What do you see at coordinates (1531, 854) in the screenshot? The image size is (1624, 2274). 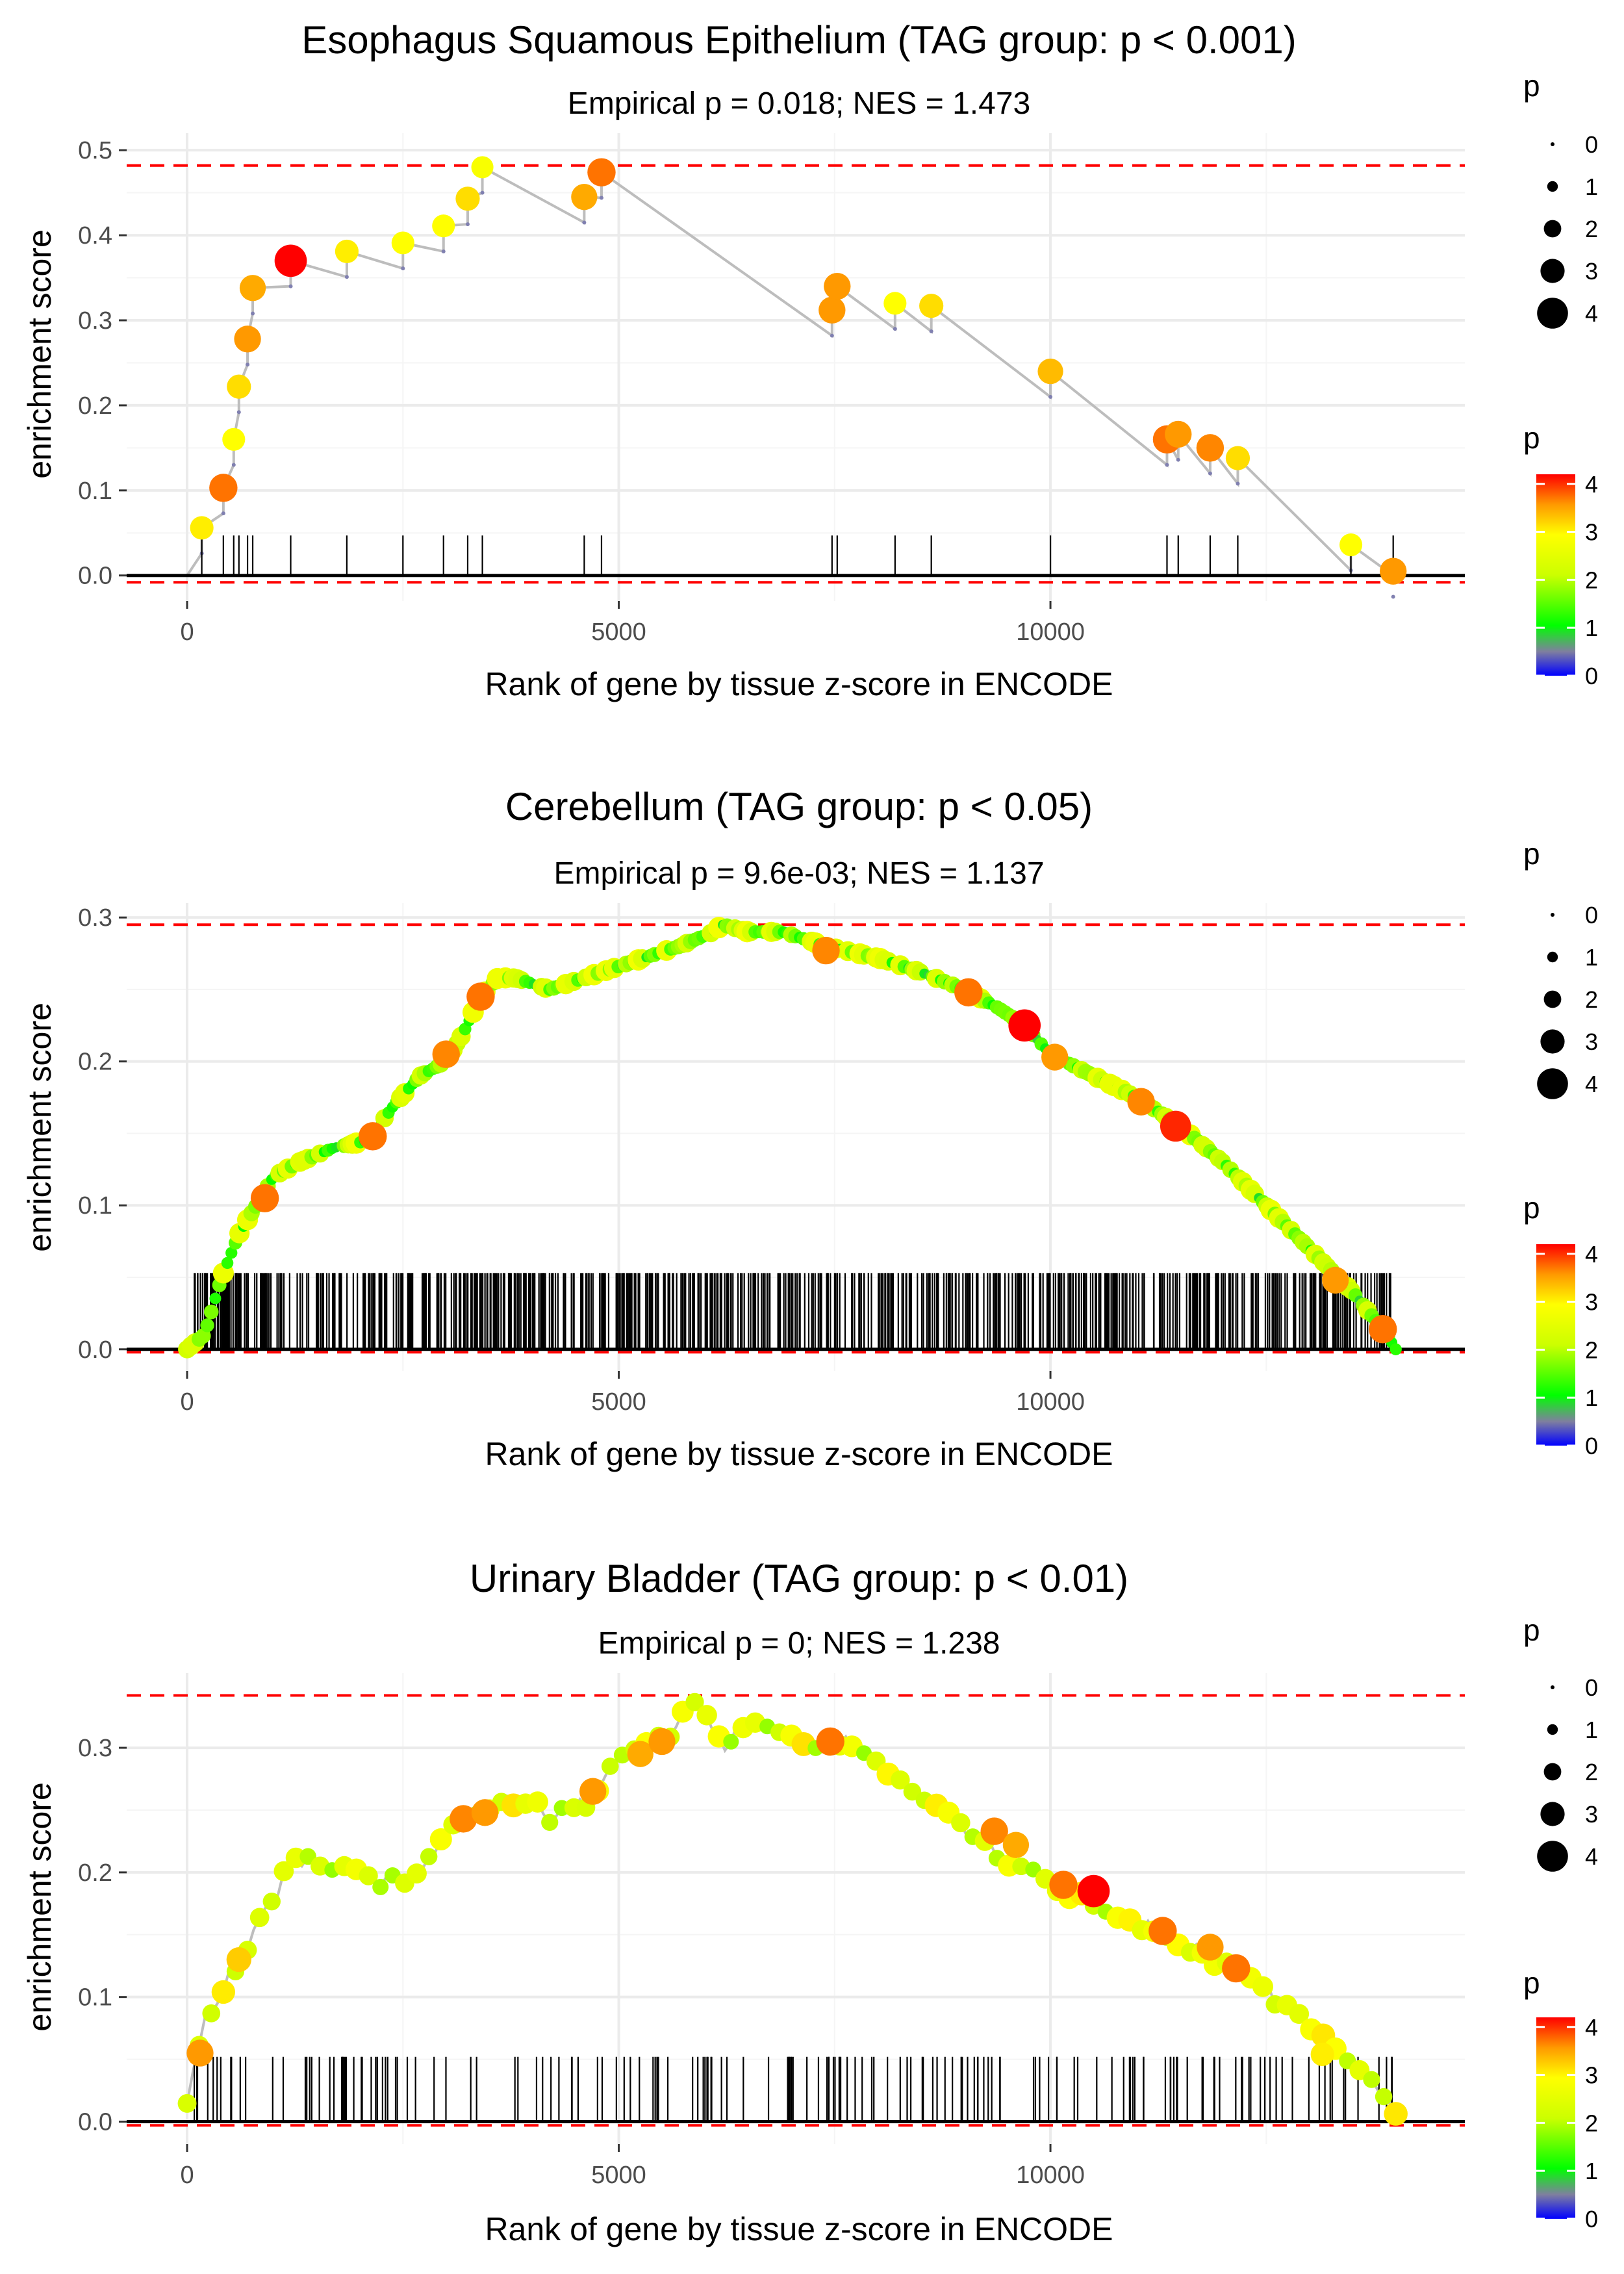 I see `size-legend-title-2: p` at bounding box center [1531, 854].